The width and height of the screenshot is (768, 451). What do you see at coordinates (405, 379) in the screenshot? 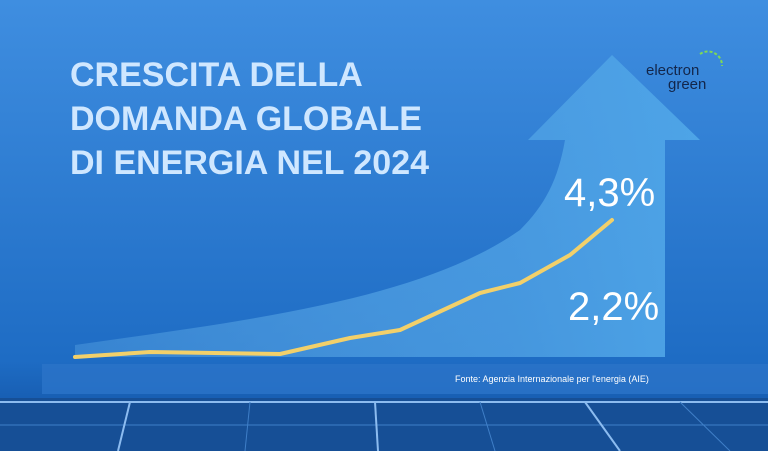
I see `footer-band` at bounding box center [405, 379].